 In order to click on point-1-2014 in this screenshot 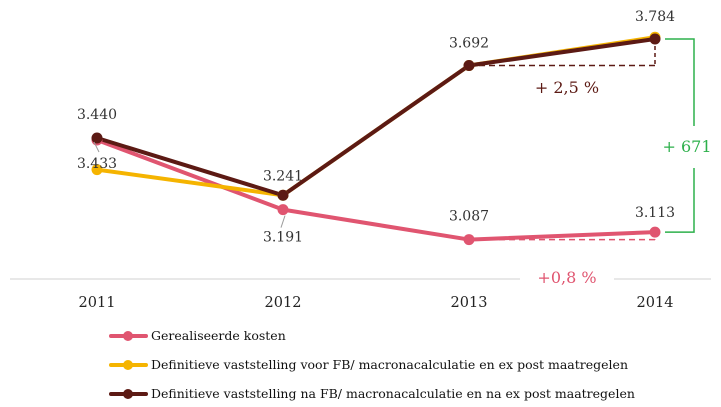, I will do `click(655, 232)`.